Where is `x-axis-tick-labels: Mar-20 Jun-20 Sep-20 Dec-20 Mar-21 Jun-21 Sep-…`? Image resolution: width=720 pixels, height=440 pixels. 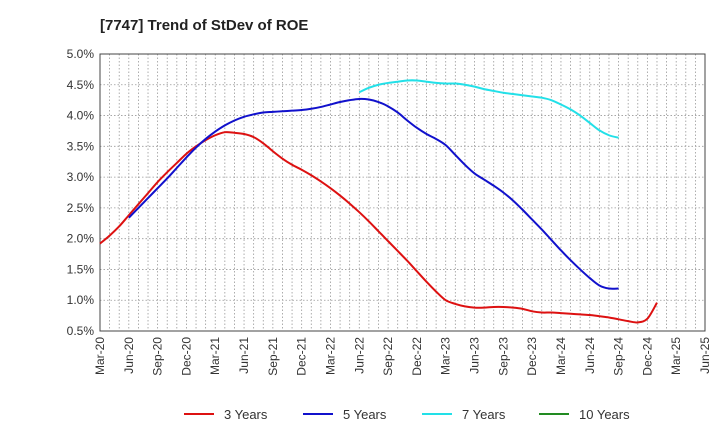 x-axis-tick-labels: Mar-20 Jun-20 Sep-20 Dec-20 Mar-21 Jun-21 Sep-… is located at coordinates (402, 356).